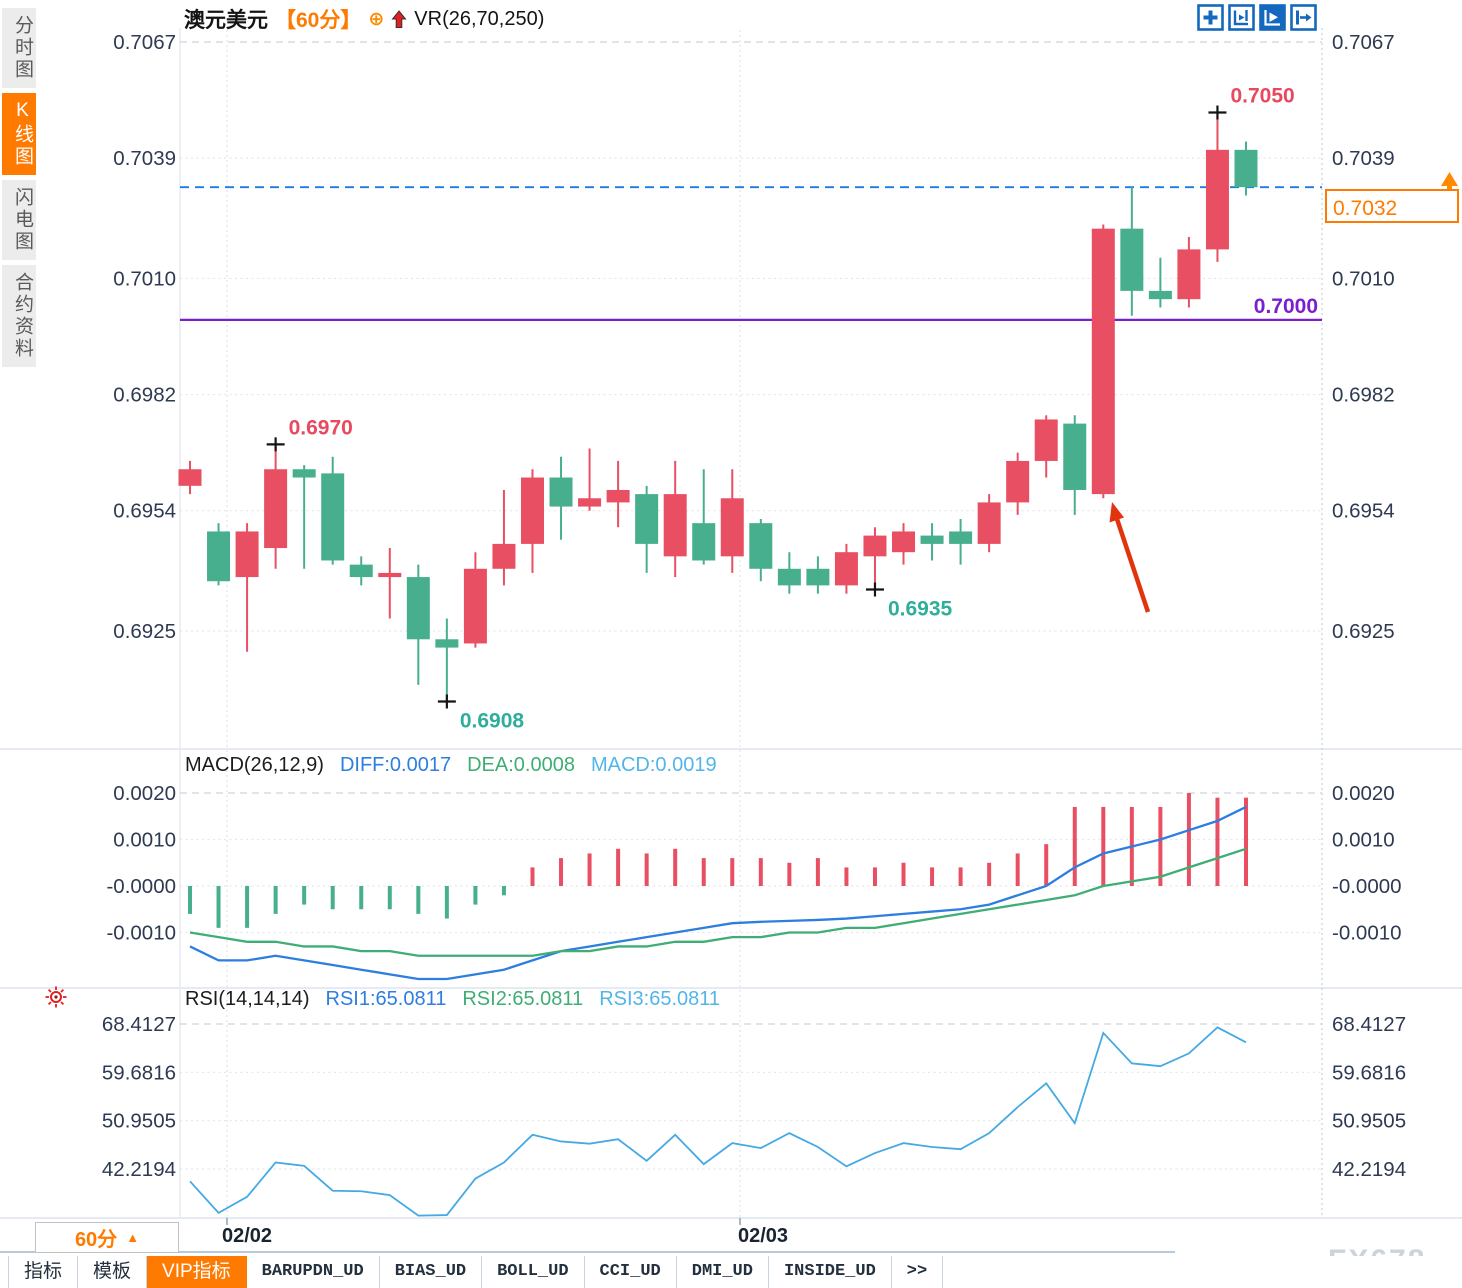 Image resolution: width=1462 pixels, height=1288 pixels. What do you see at coordinates (751, 308) in the screenshot?
I see `support-line: 0.7000` at bounding box center [751, 308].